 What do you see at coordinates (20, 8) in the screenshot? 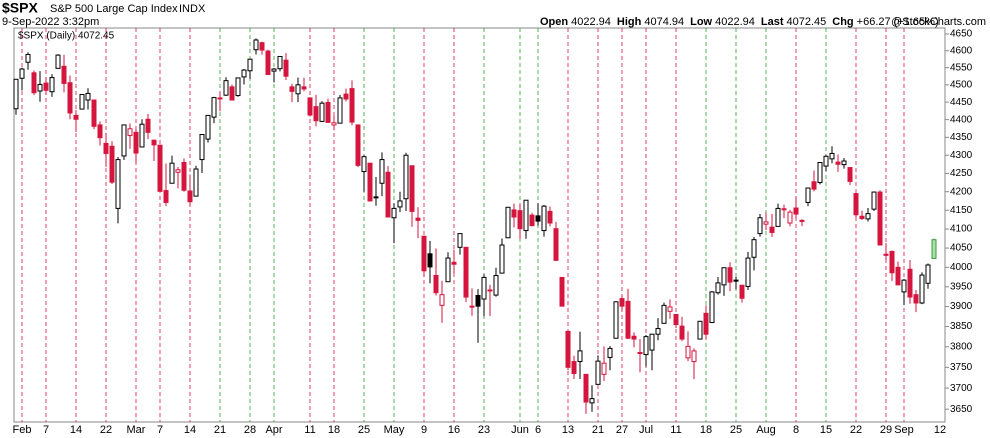
I see `symbol: $SPX` at bounding box center [20, 8].